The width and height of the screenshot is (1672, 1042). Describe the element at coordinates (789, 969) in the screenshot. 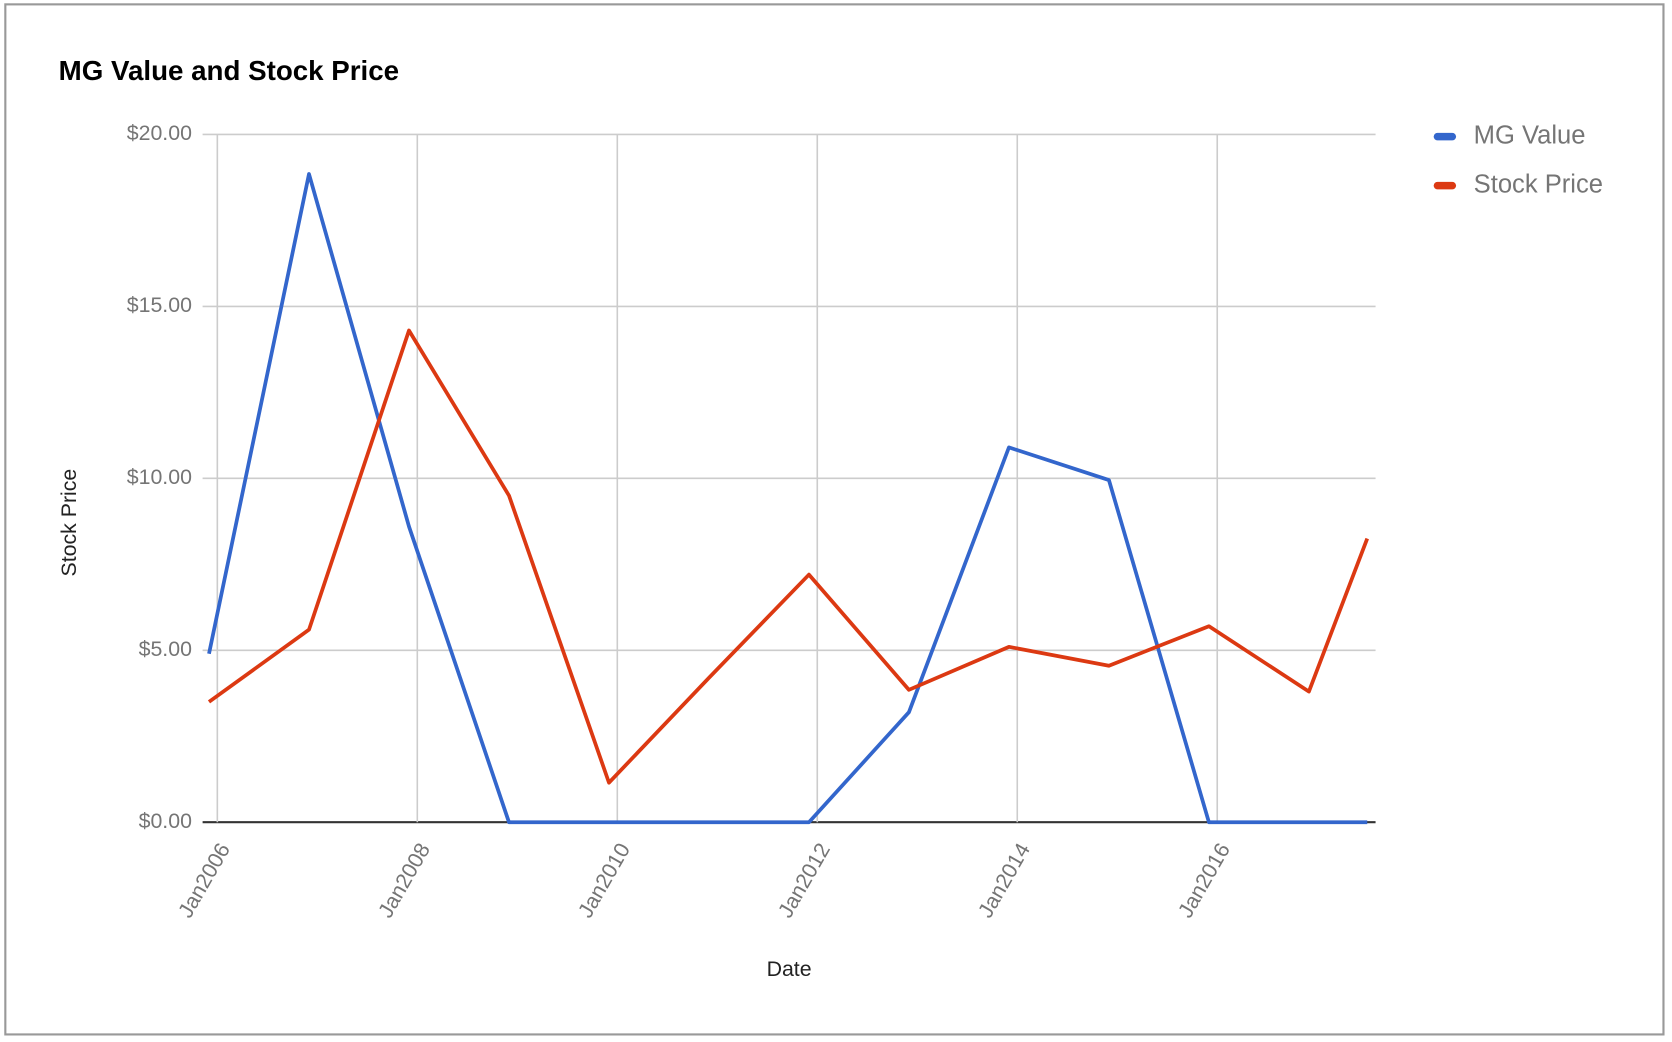

I see `x-axis-title: Date` at that location.